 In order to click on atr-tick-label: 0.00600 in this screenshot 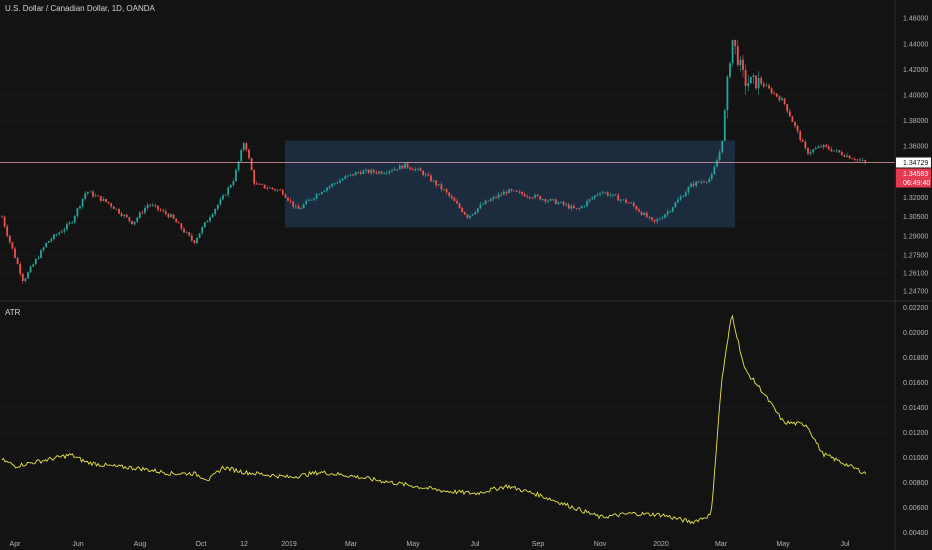, I will do `click(915, 508)`.